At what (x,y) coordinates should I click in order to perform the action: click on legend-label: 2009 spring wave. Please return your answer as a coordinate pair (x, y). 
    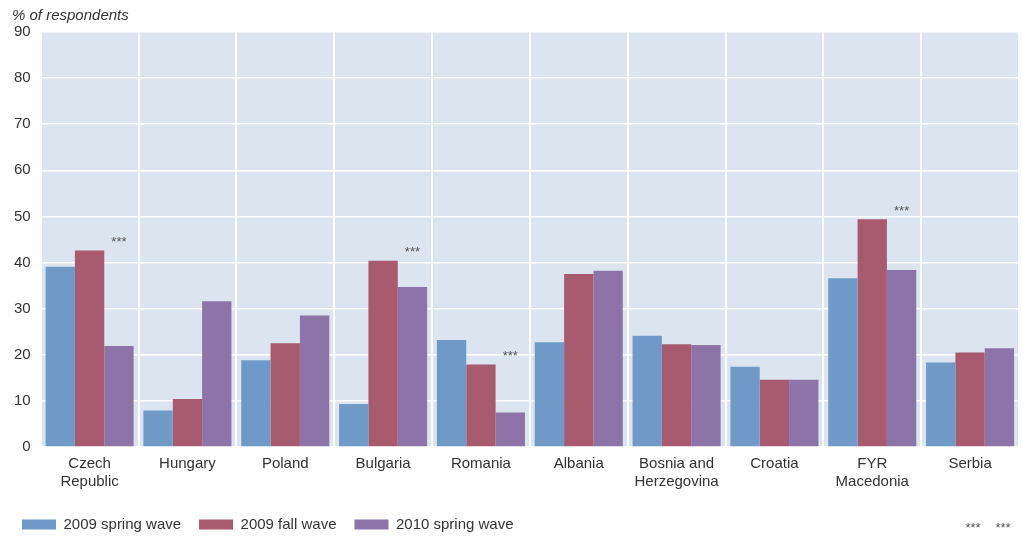
    Looking at the image, I should click on (122, 523).